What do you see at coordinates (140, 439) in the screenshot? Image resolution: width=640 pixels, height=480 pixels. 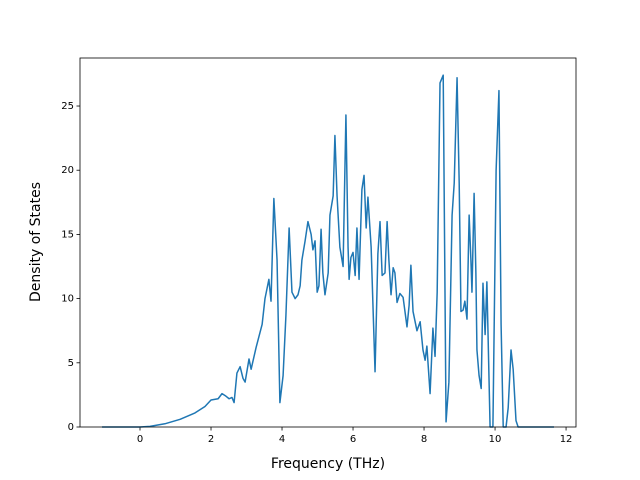 I see `x-tick-label: 0` at bounding box center [140, 439].